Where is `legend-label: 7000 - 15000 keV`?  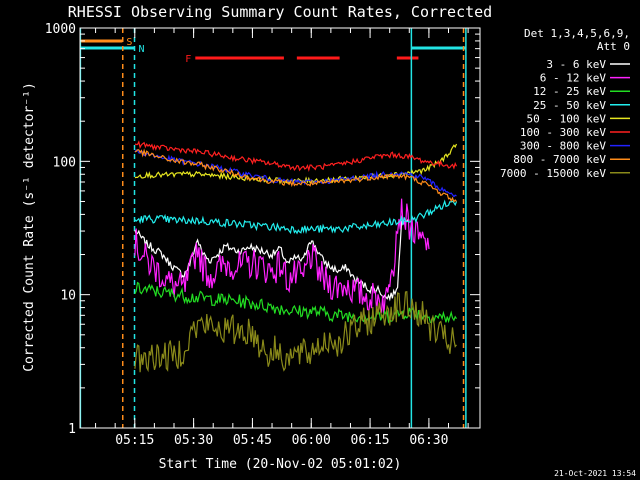
legend-label: 7000 - 15000 keV is located at coordinates (553, 173).